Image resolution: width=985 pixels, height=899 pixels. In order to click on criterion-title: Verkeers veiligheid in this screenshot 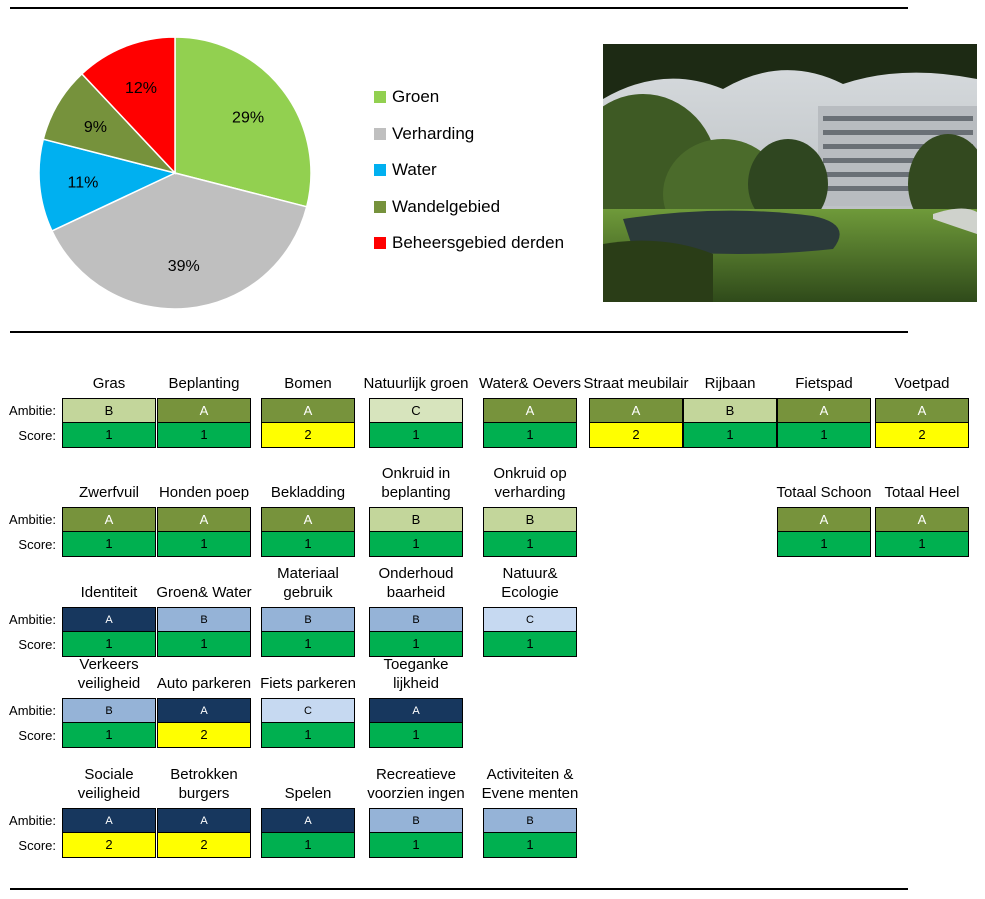, I will do `click(109, 674)`.